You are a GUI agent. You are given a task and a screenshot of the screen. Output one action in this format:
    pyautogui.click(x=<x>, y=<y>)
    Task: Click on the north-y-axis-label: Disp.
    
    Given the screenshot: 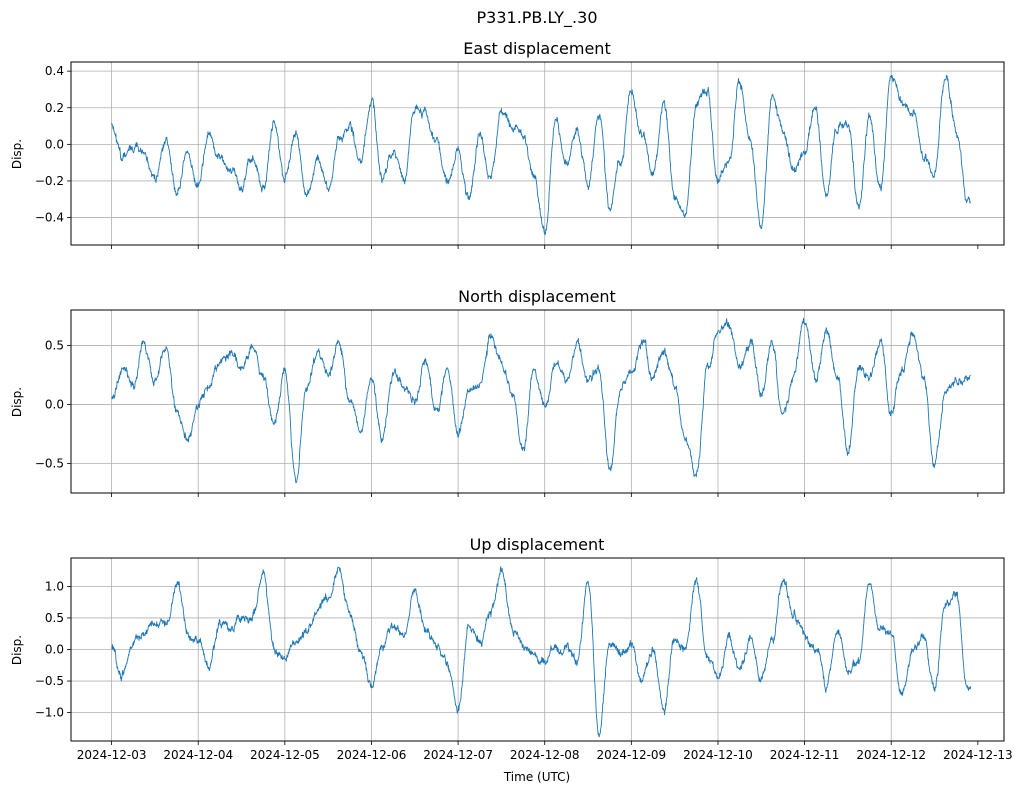 What is the action you would take?
    pyautogui.click(x=17, y=402)
    